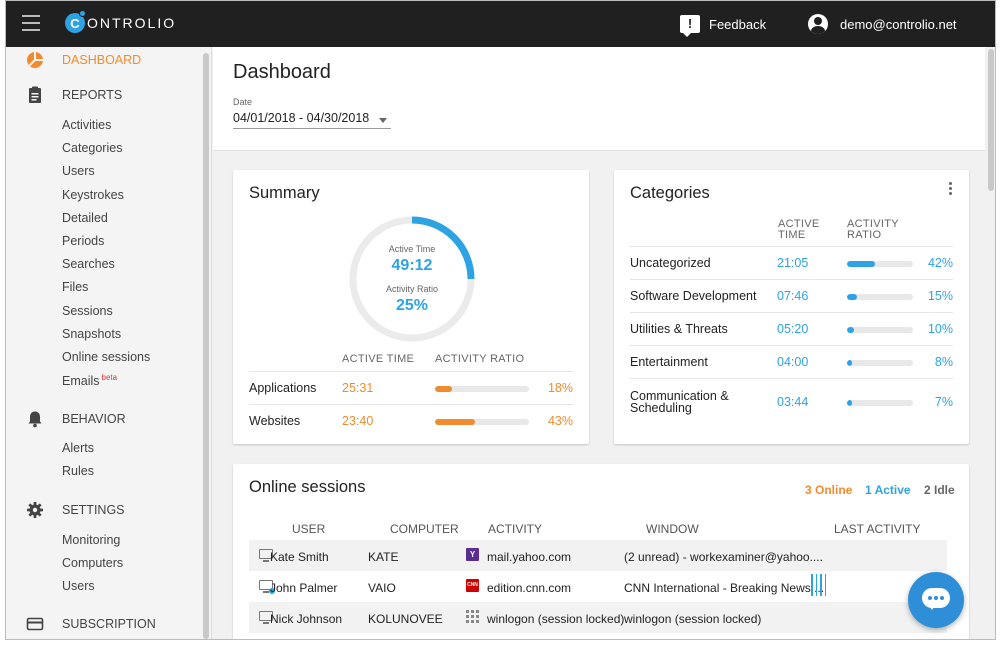 This screenshot has height=645, width=1000. What do you see at coordinates (93, 195) in the screenshot?
I see `sidebar-item-keystrokes: Keystrokes` at bounding box center [93, 195].